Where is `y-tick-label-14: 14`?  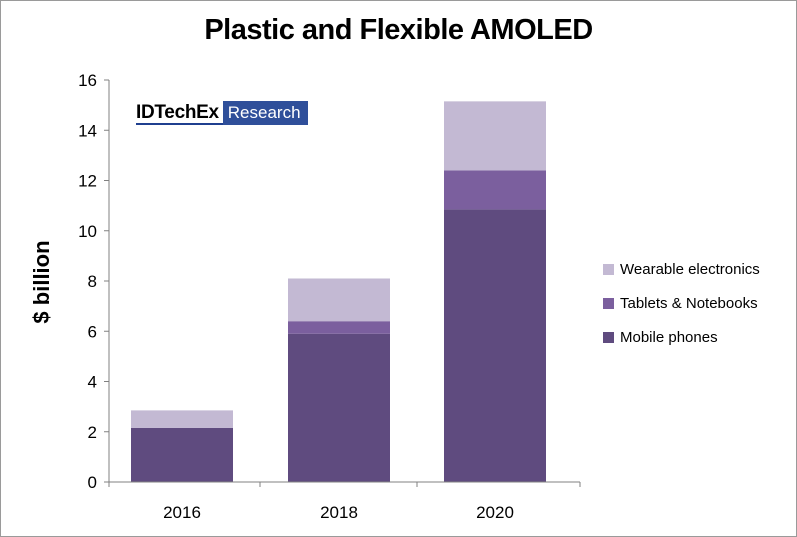
y-tick-label-14: 14 is located at coordinates (87, 130).